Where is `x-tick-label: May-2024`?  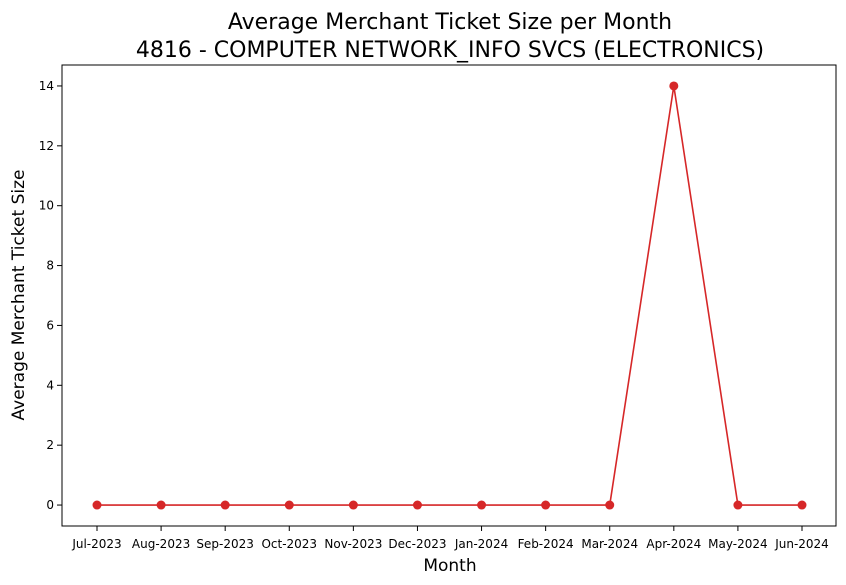
x-tick-label: May-2024 is located at coordinates (737, 544).